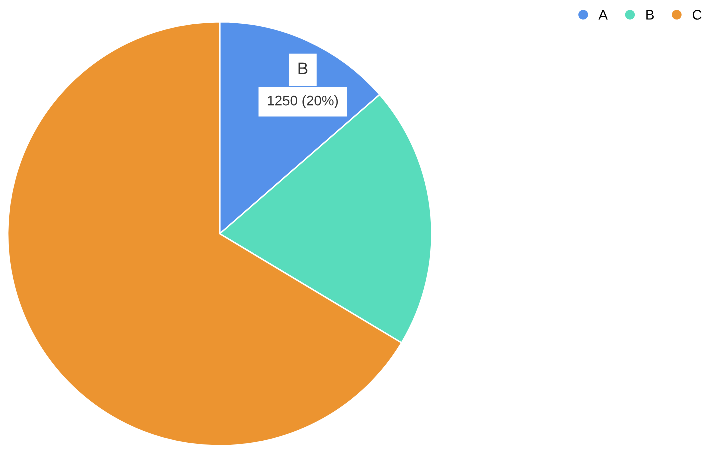 This screenshot has height=460, width=712. What do you see at coordinates (697, 15) in the screenshot?
I see `legend-label: C` at bounding box center [697, 15].